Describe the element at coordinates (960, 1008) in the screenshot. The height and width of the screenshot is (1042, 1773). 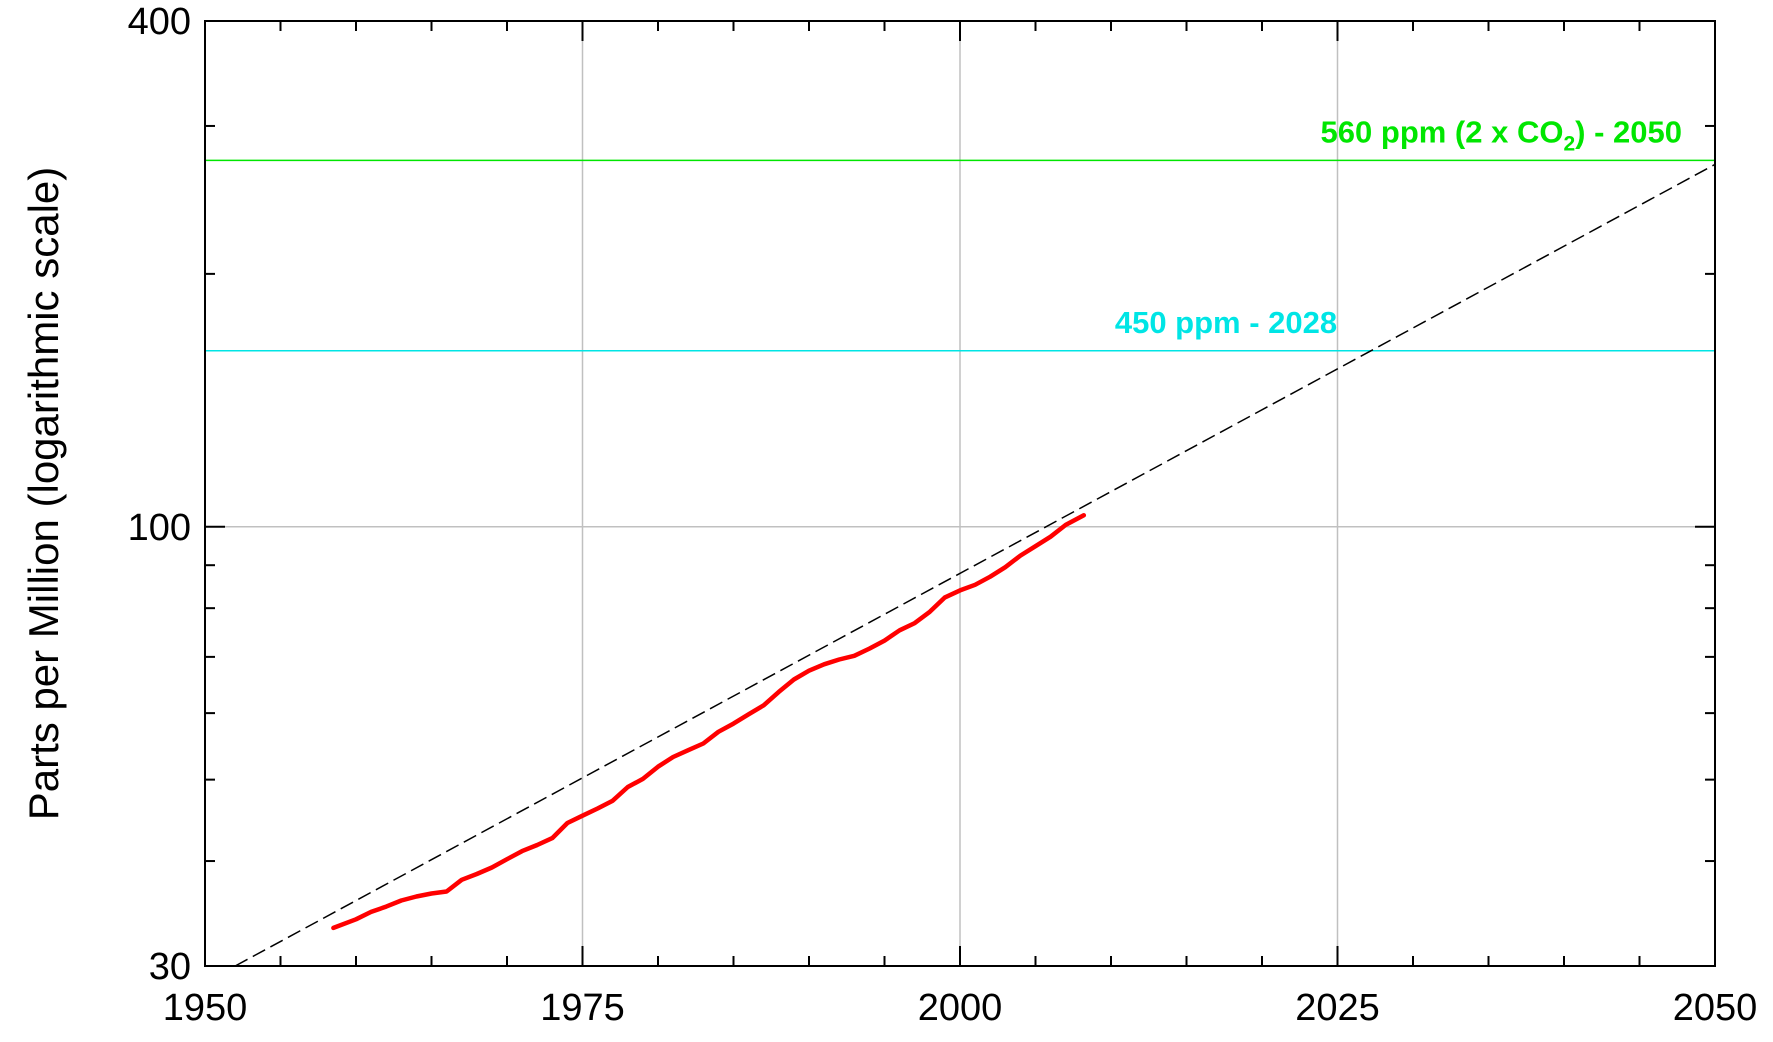
I see `x-tick-label-2000: 2000` at that location.